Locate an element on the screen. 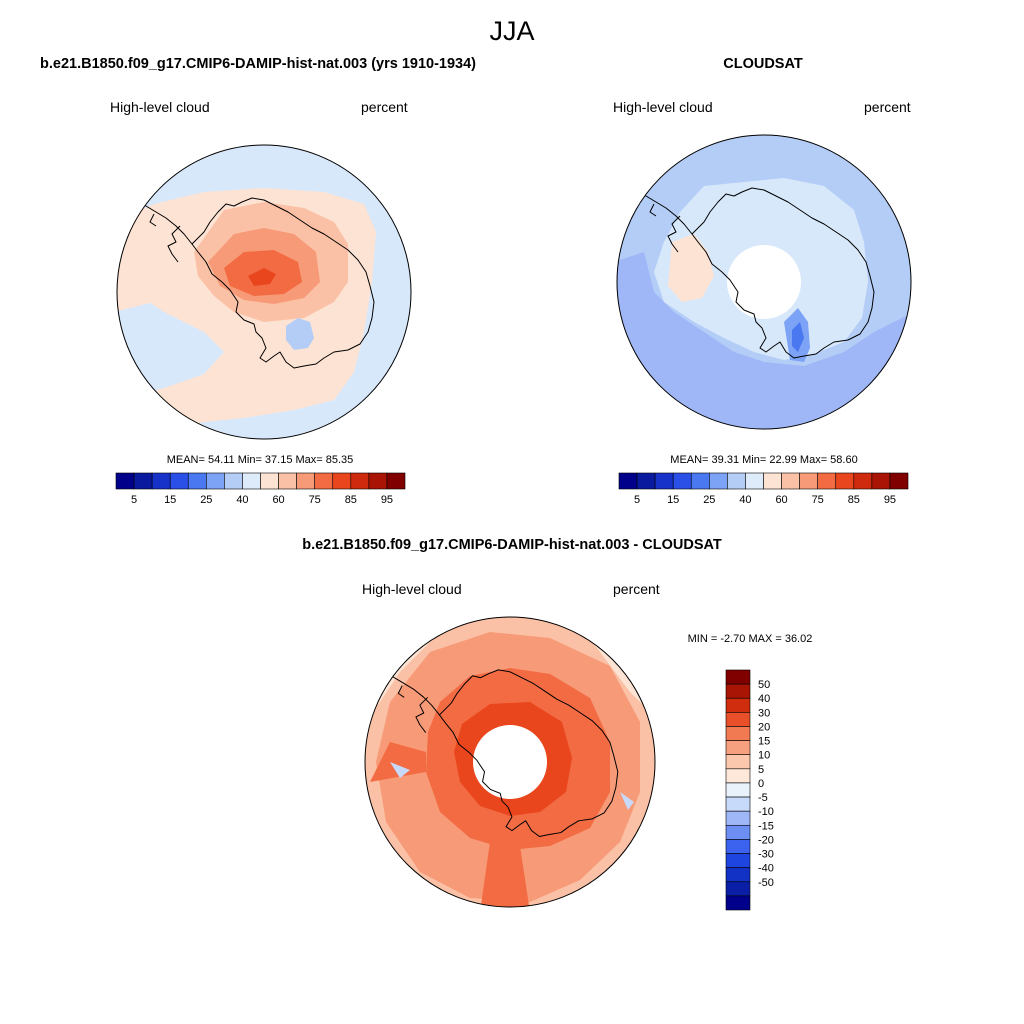 This screenshot has width=1024, height=1024. field-diff-ray is located at coordinates (450, 824).